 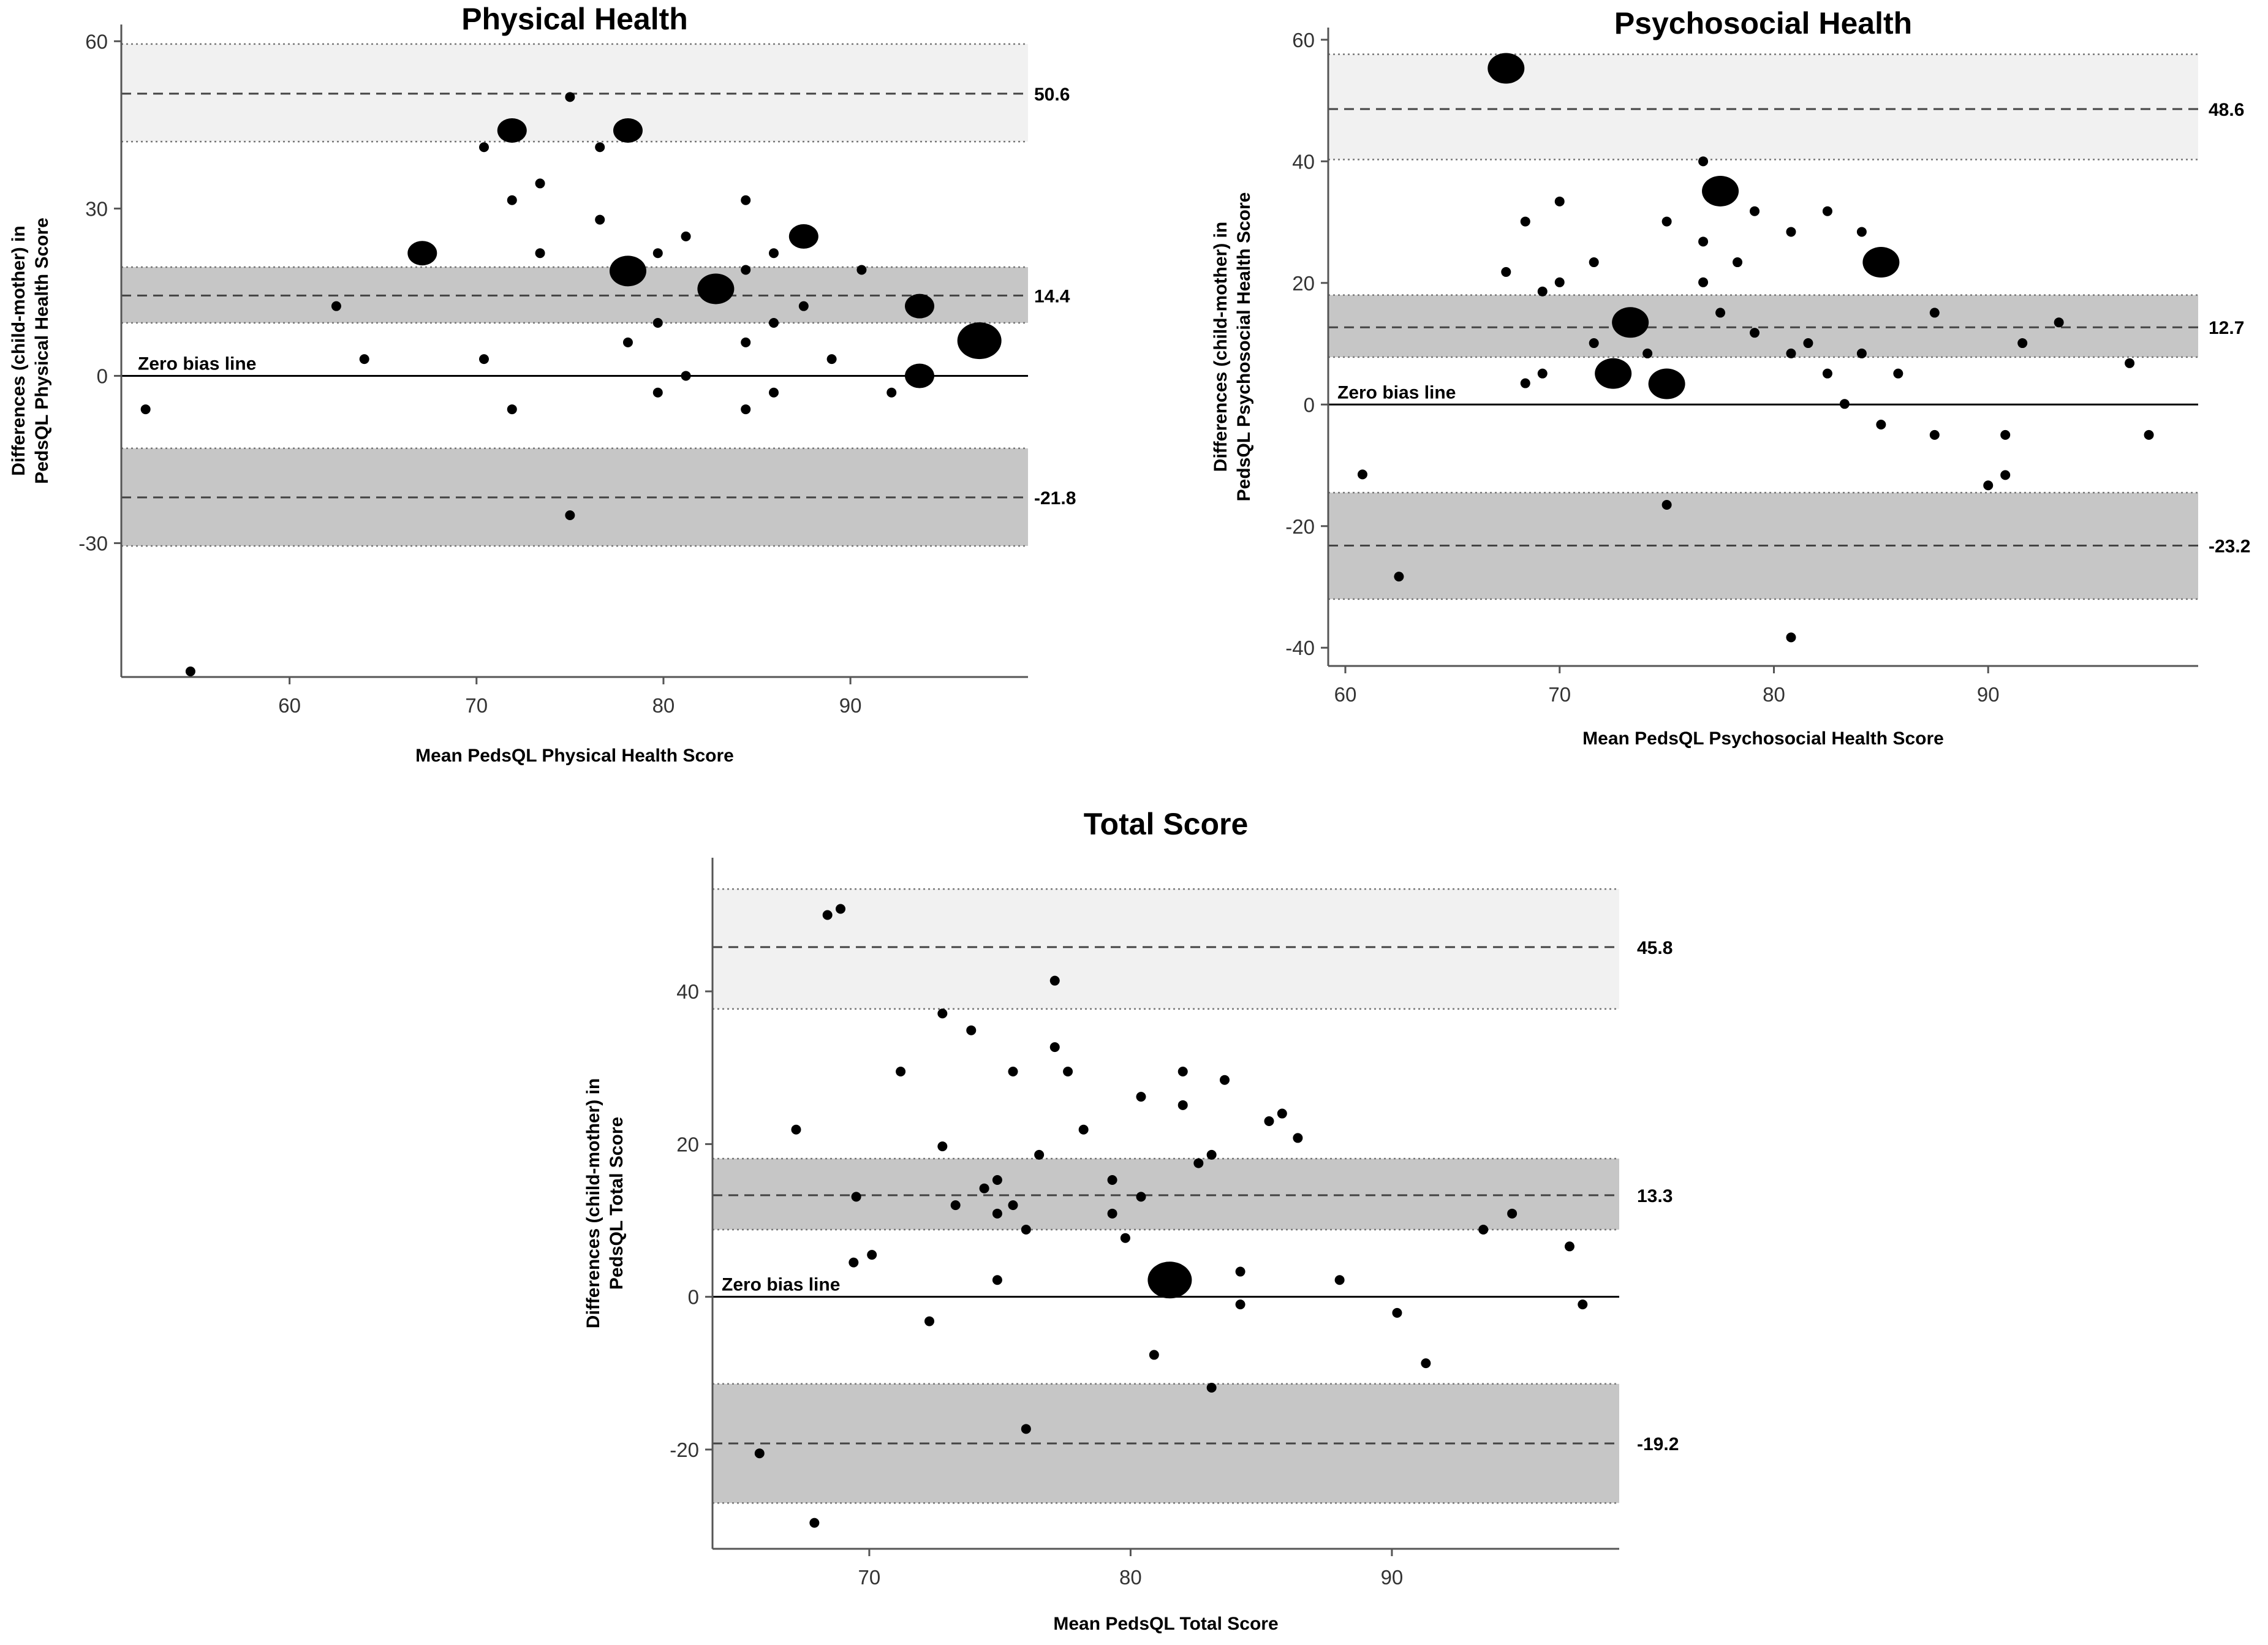 I want to click on y-axis-label-line2: PedsQL Total Score, so click(x=617, y=1203).